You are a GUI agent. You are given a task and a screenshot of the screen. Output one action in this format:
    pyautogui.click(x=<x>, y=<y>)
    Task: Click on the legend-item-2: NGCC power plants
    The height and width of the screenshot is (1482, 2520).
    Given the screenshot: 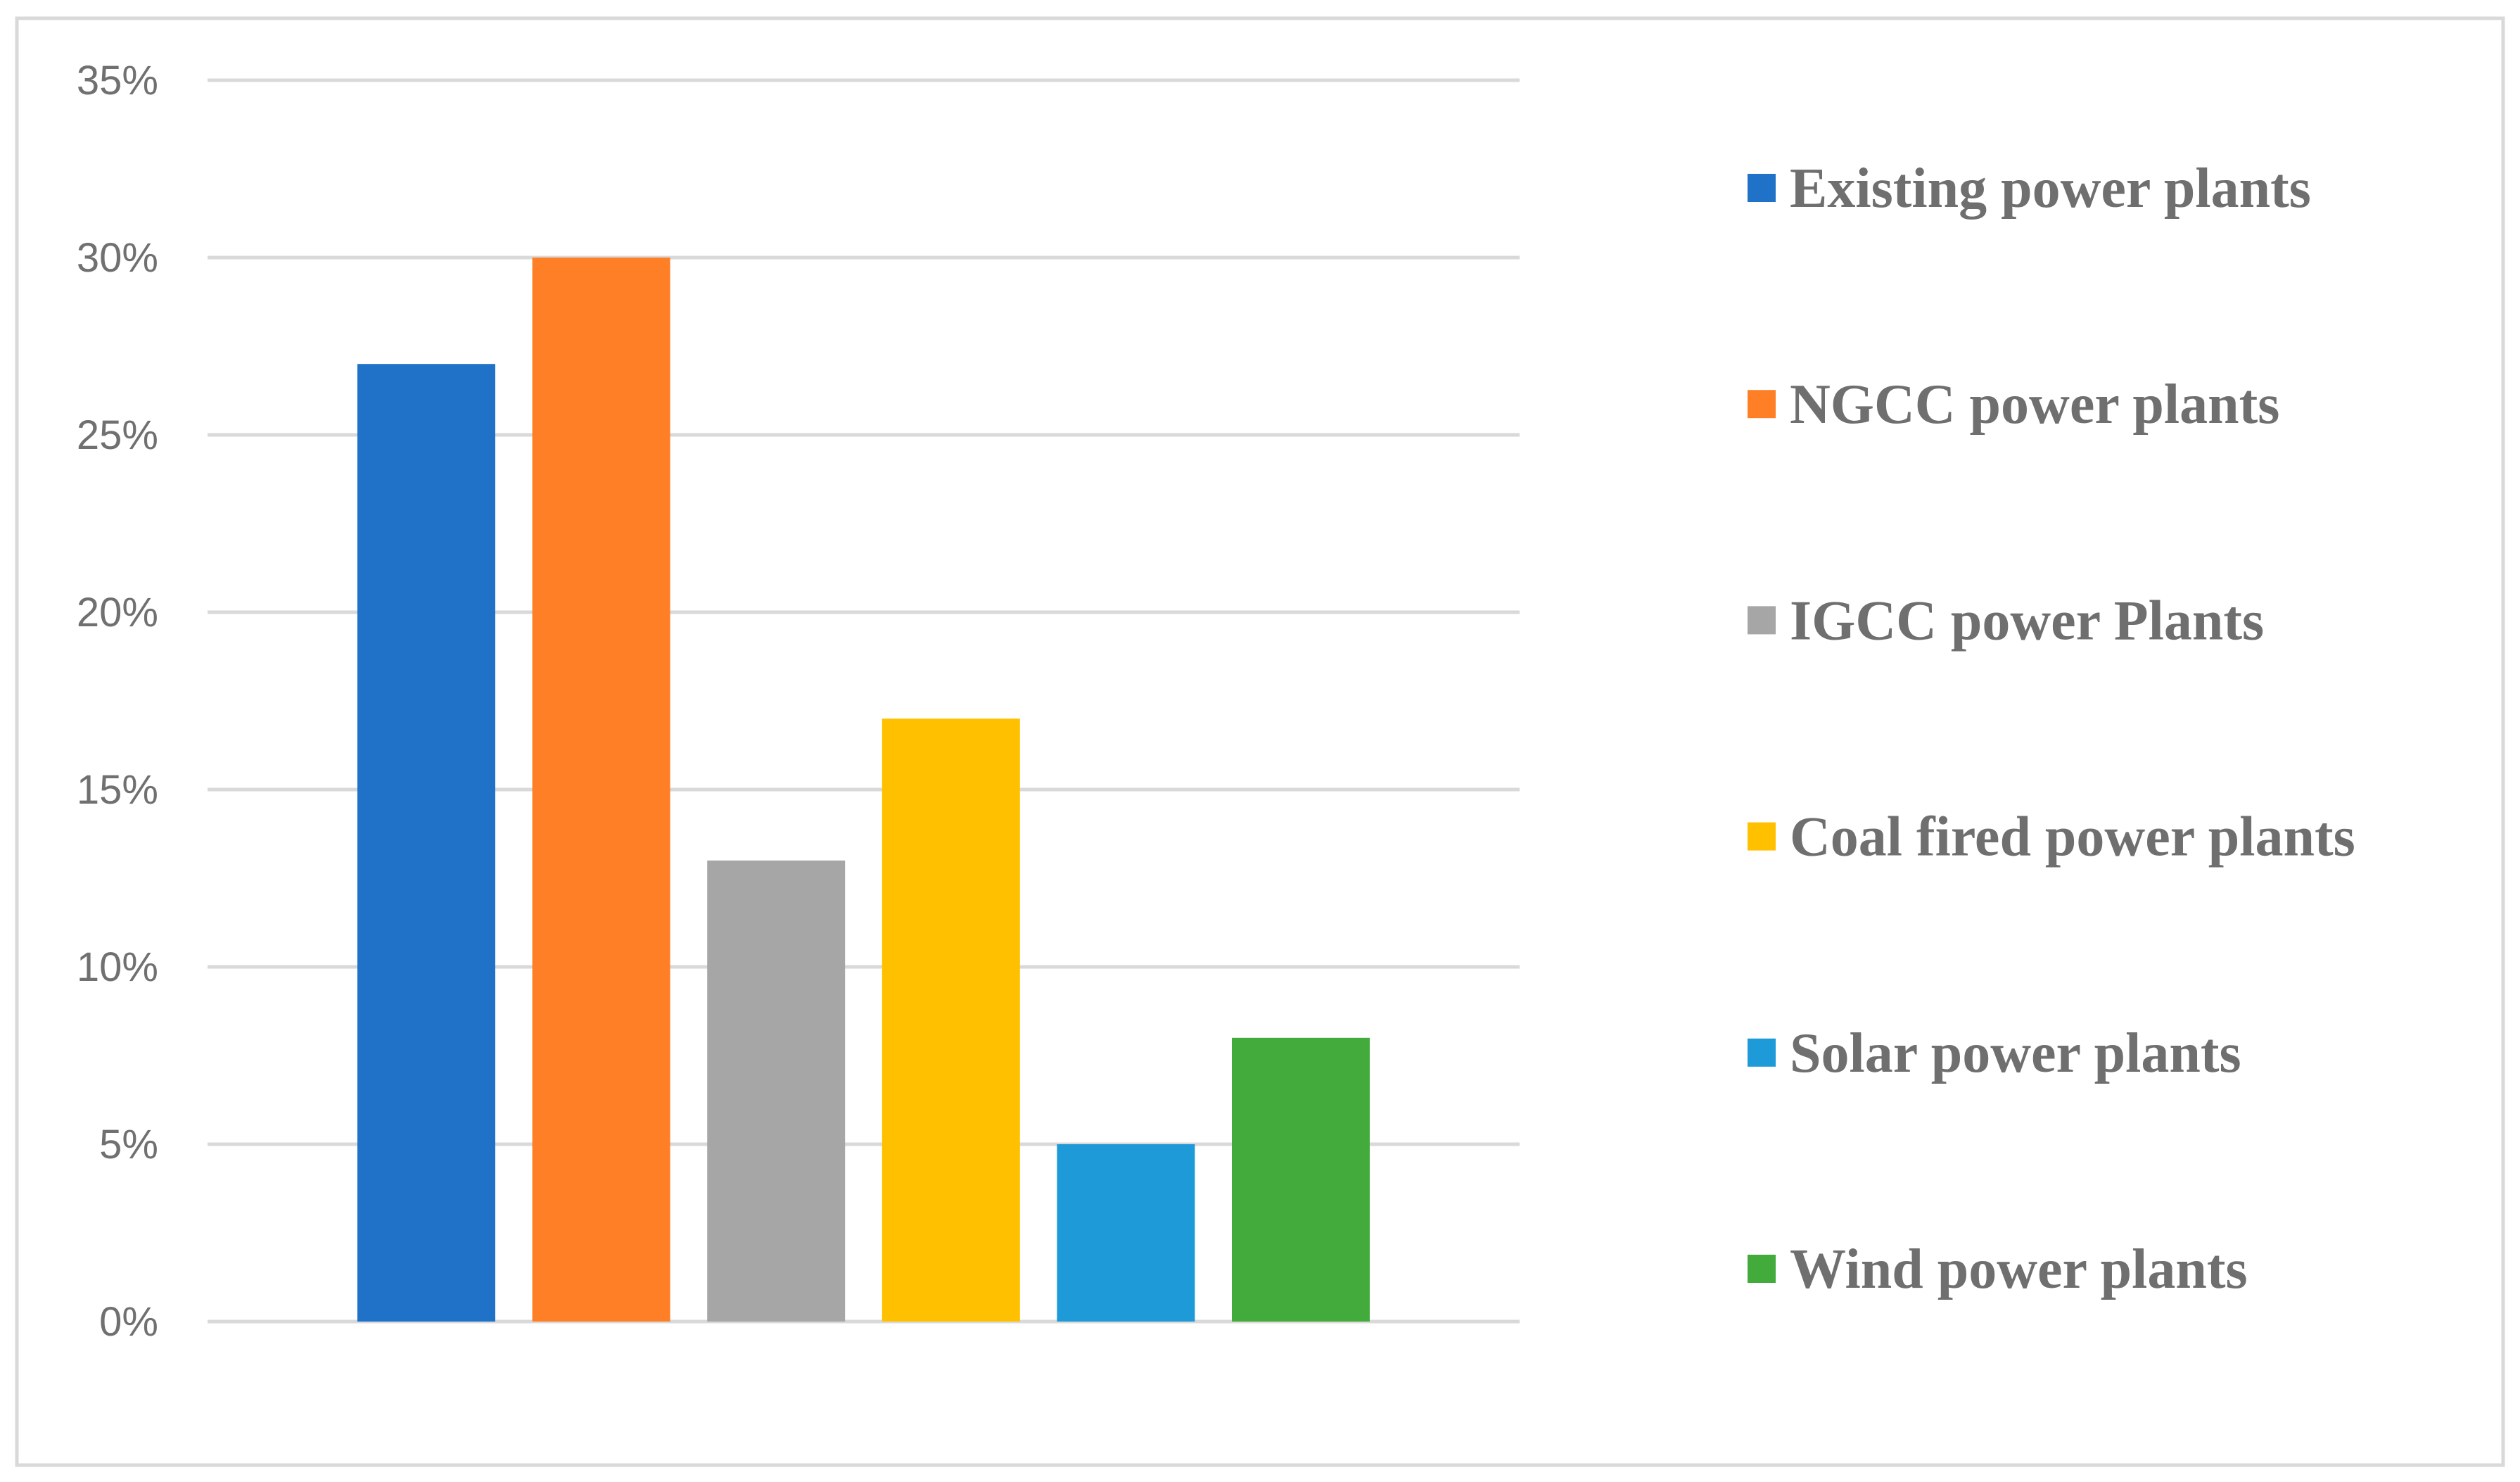 What is the action you would take?
    pyautogui.click(x=2014, y=405)
    